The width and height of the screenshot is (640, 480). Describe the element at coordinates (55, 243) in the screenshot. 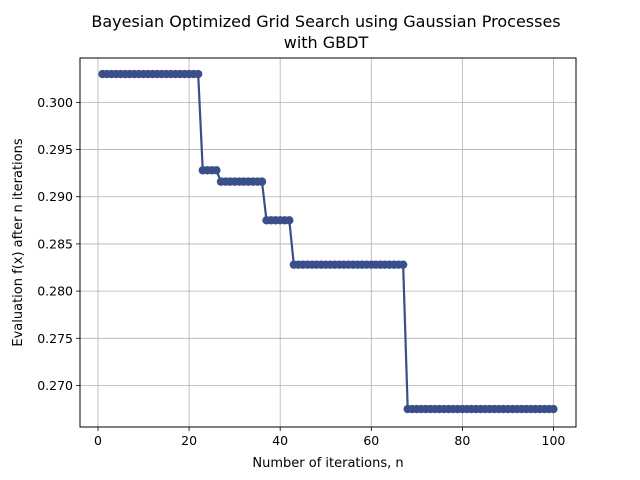

I see `y-tick-label: 0.285` at that location.